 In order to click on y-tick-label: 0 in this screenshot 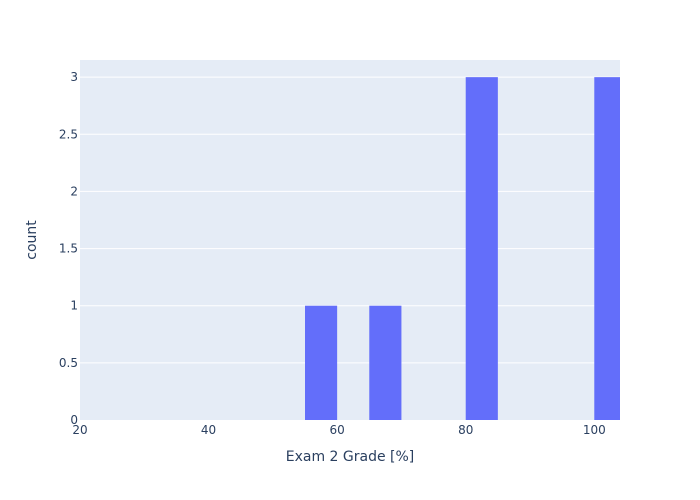, I will do `click(74, 420)`.